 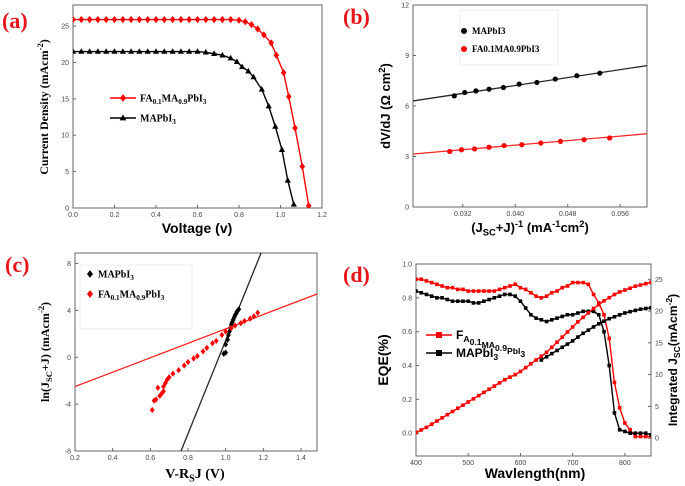 I want to click on fit-line, so click(x=196, y=340).